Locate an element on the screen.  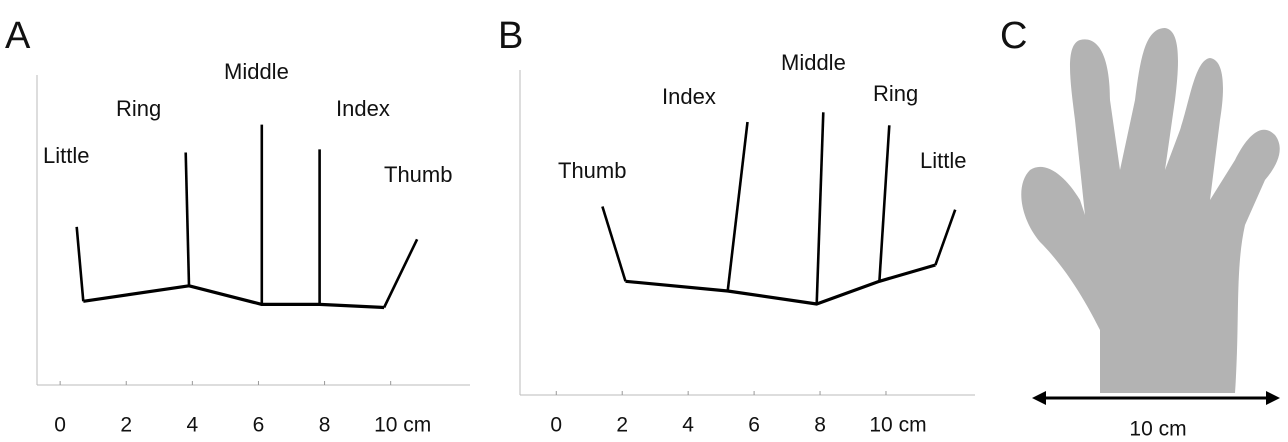
scale-label: 10 cm is located at coordinates (1157, 429).